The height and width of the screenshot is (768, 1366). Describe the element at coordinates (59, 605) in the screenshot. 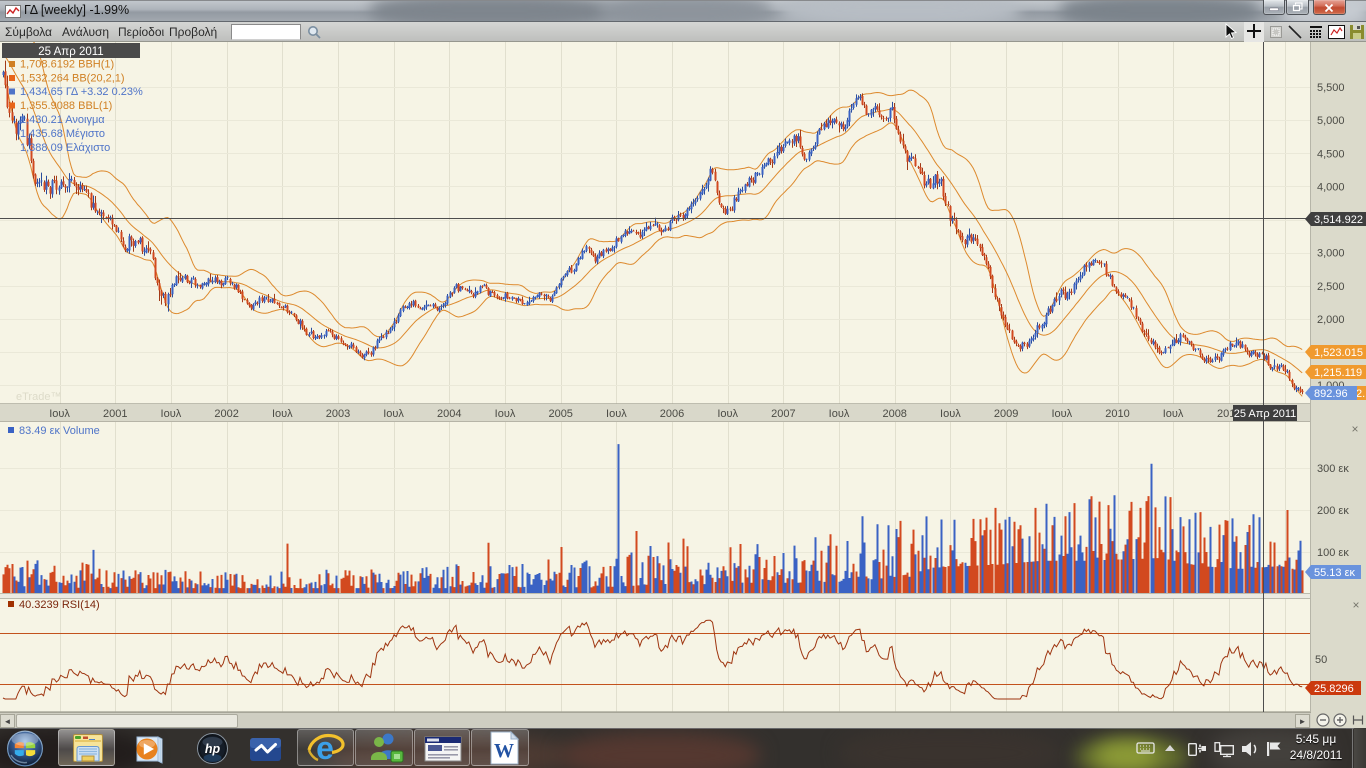

I see `svg-text: 40.3239 RSI(14)` at that location.